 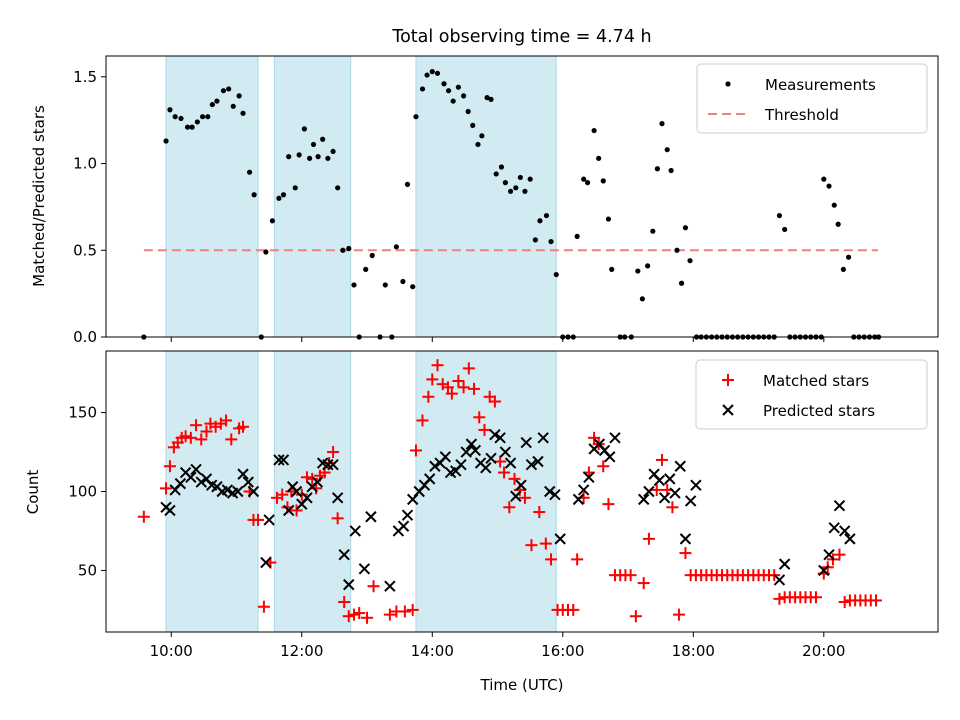 I want to click on y-tick-label: 0.5, so click(x=85, y=250).